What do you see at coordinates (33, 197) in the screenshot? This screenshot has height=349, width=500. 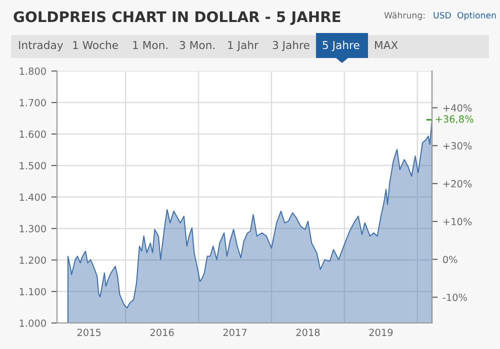 I see `y-tick-label: 1.400` at bounding box center [33, 197].